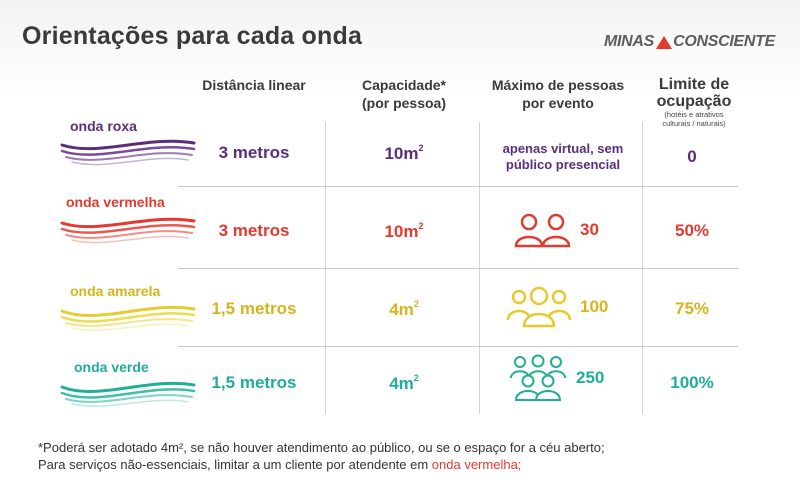 The height and width of the screenshot is (500, 800). I want to click on capacity-amarela-value: 4m, so click(401, 309).